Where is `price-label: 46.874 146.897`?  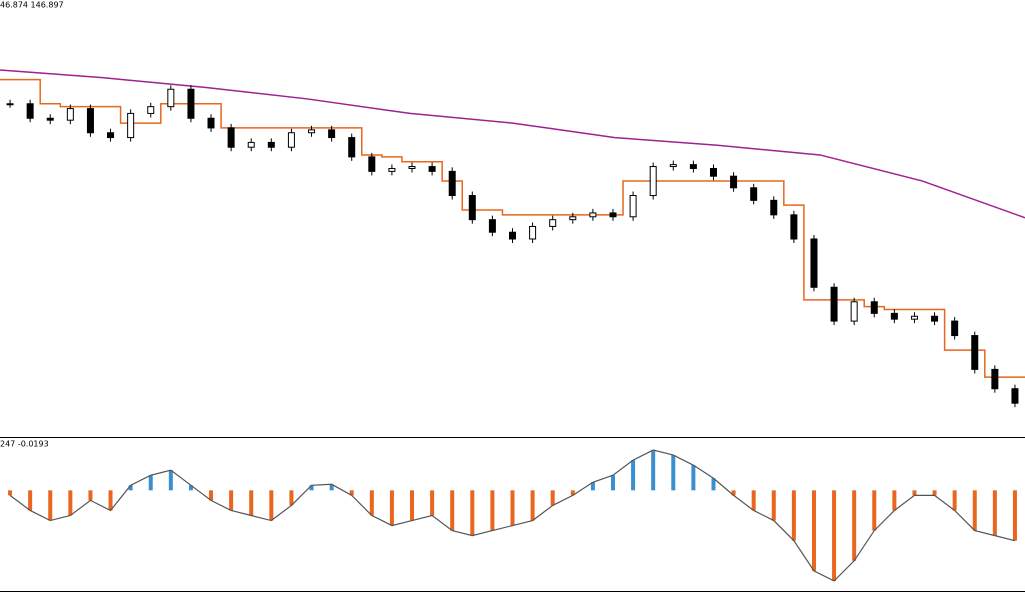
price-label: 46.874 146.897 is located at coordinates (32, 5).